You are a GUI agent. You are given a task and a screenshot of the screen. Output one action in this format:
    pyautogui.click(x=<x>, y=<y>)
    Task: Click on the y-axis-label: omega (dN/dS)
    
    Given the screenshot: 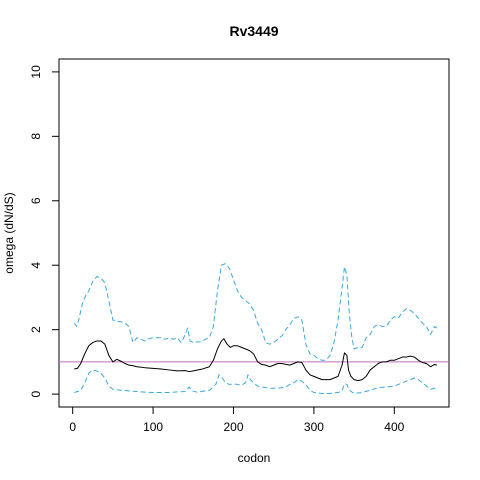 What is the action you would take?
    pyautogui.click(x=9, y=232)
    